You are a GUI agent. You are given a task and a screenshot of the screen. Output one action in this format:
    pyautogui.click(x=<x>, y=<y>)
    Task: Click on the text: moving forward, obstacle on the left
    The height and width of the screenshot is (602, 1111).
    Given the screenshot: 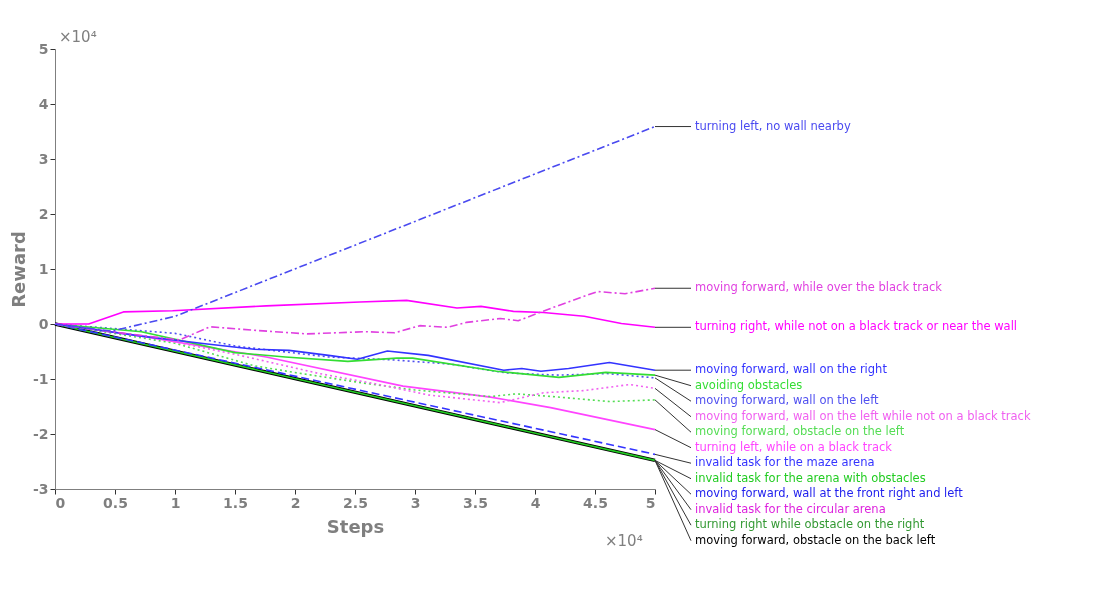 What is the action you would take?
    pyautogui.click(x=800, y=431)
    